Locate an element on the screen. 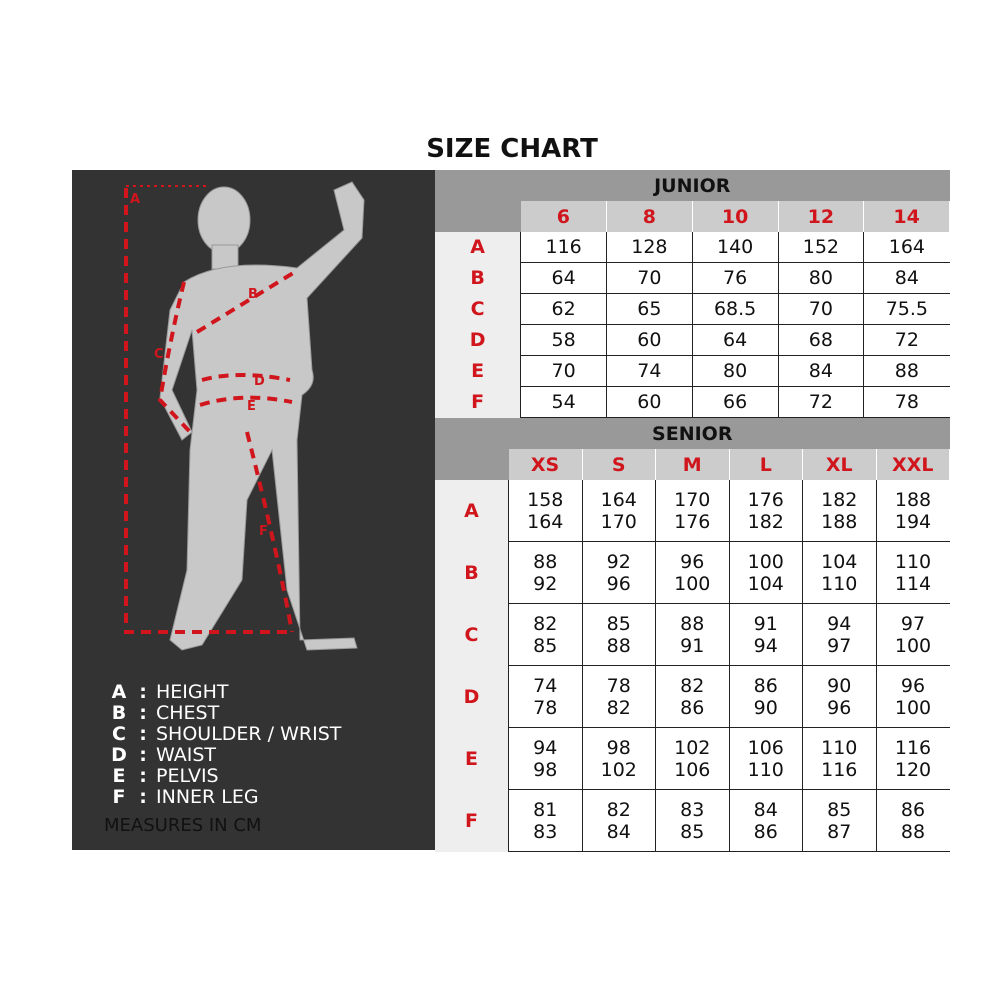 The image size is (1000, 1000). cell-value: 81 is located at coordinates (545, 809).